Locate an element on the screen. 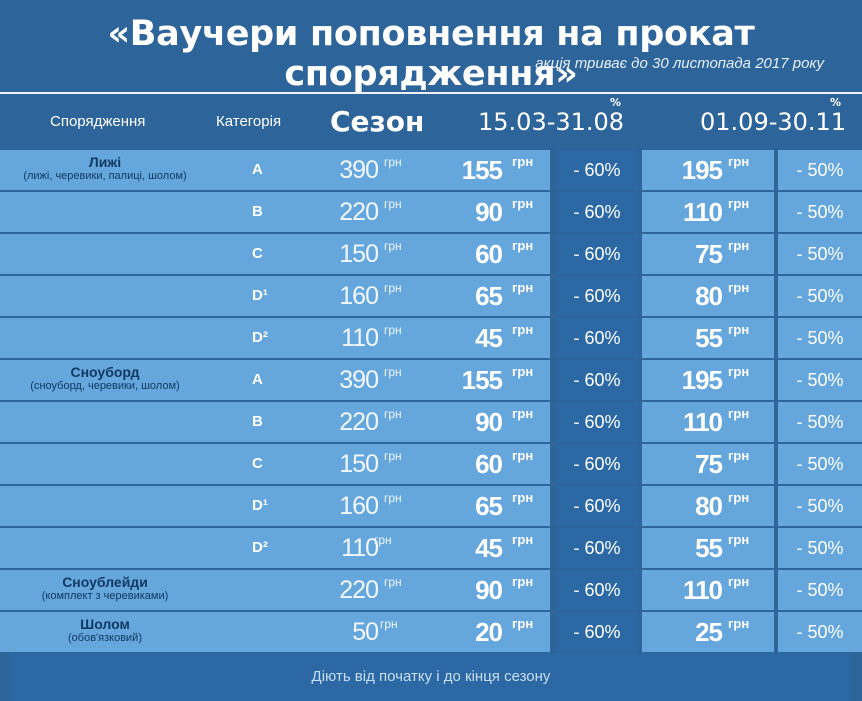 The image size is (862, 701). header-category: Категорія is located at coordinates (249, 121).